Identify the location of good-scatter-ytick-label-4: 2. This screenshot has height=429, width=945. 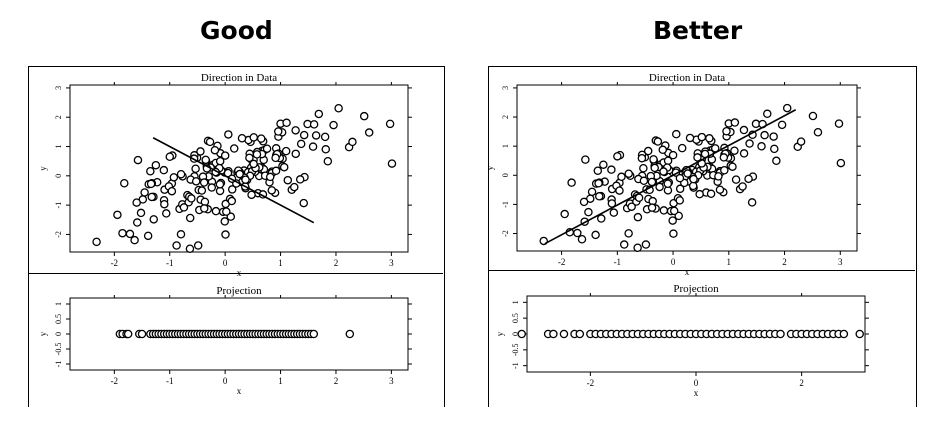
(58, 117).